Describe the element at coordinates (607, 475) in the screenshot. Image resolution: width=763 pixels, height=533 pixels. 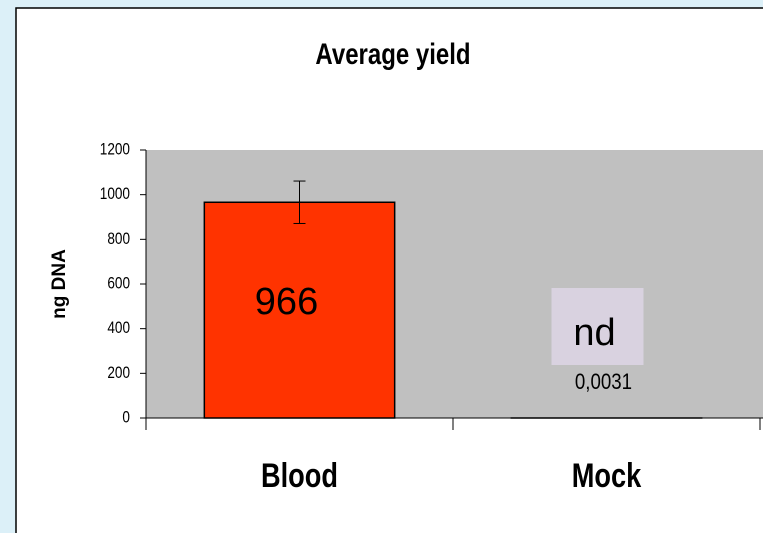
I see `x-tick-label: Mock` at that location.